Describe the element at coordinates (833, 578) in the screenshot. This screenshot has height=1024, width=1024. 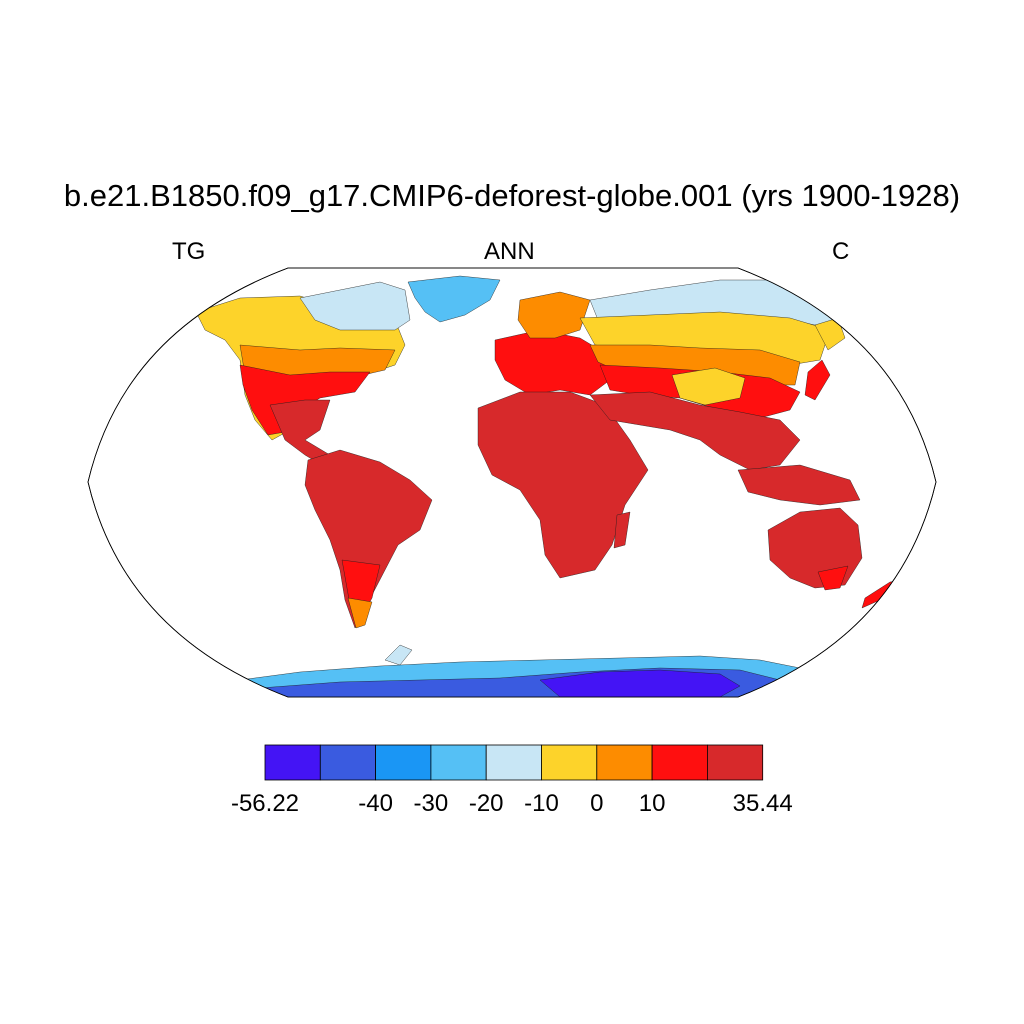
I see `australia-south` at that location.